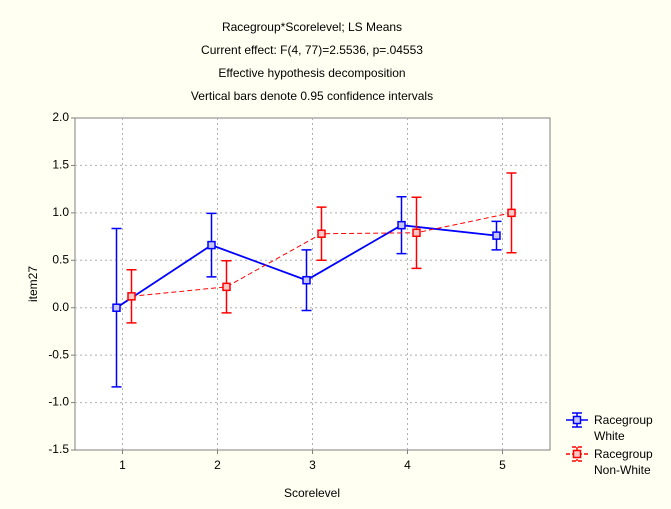 The height and width of the screenshot is (509, 671). What do you see at coordinates (60, 259) in the screenshot?
I see `y-tick-label: 0.5` at bounding box center [60, 259].